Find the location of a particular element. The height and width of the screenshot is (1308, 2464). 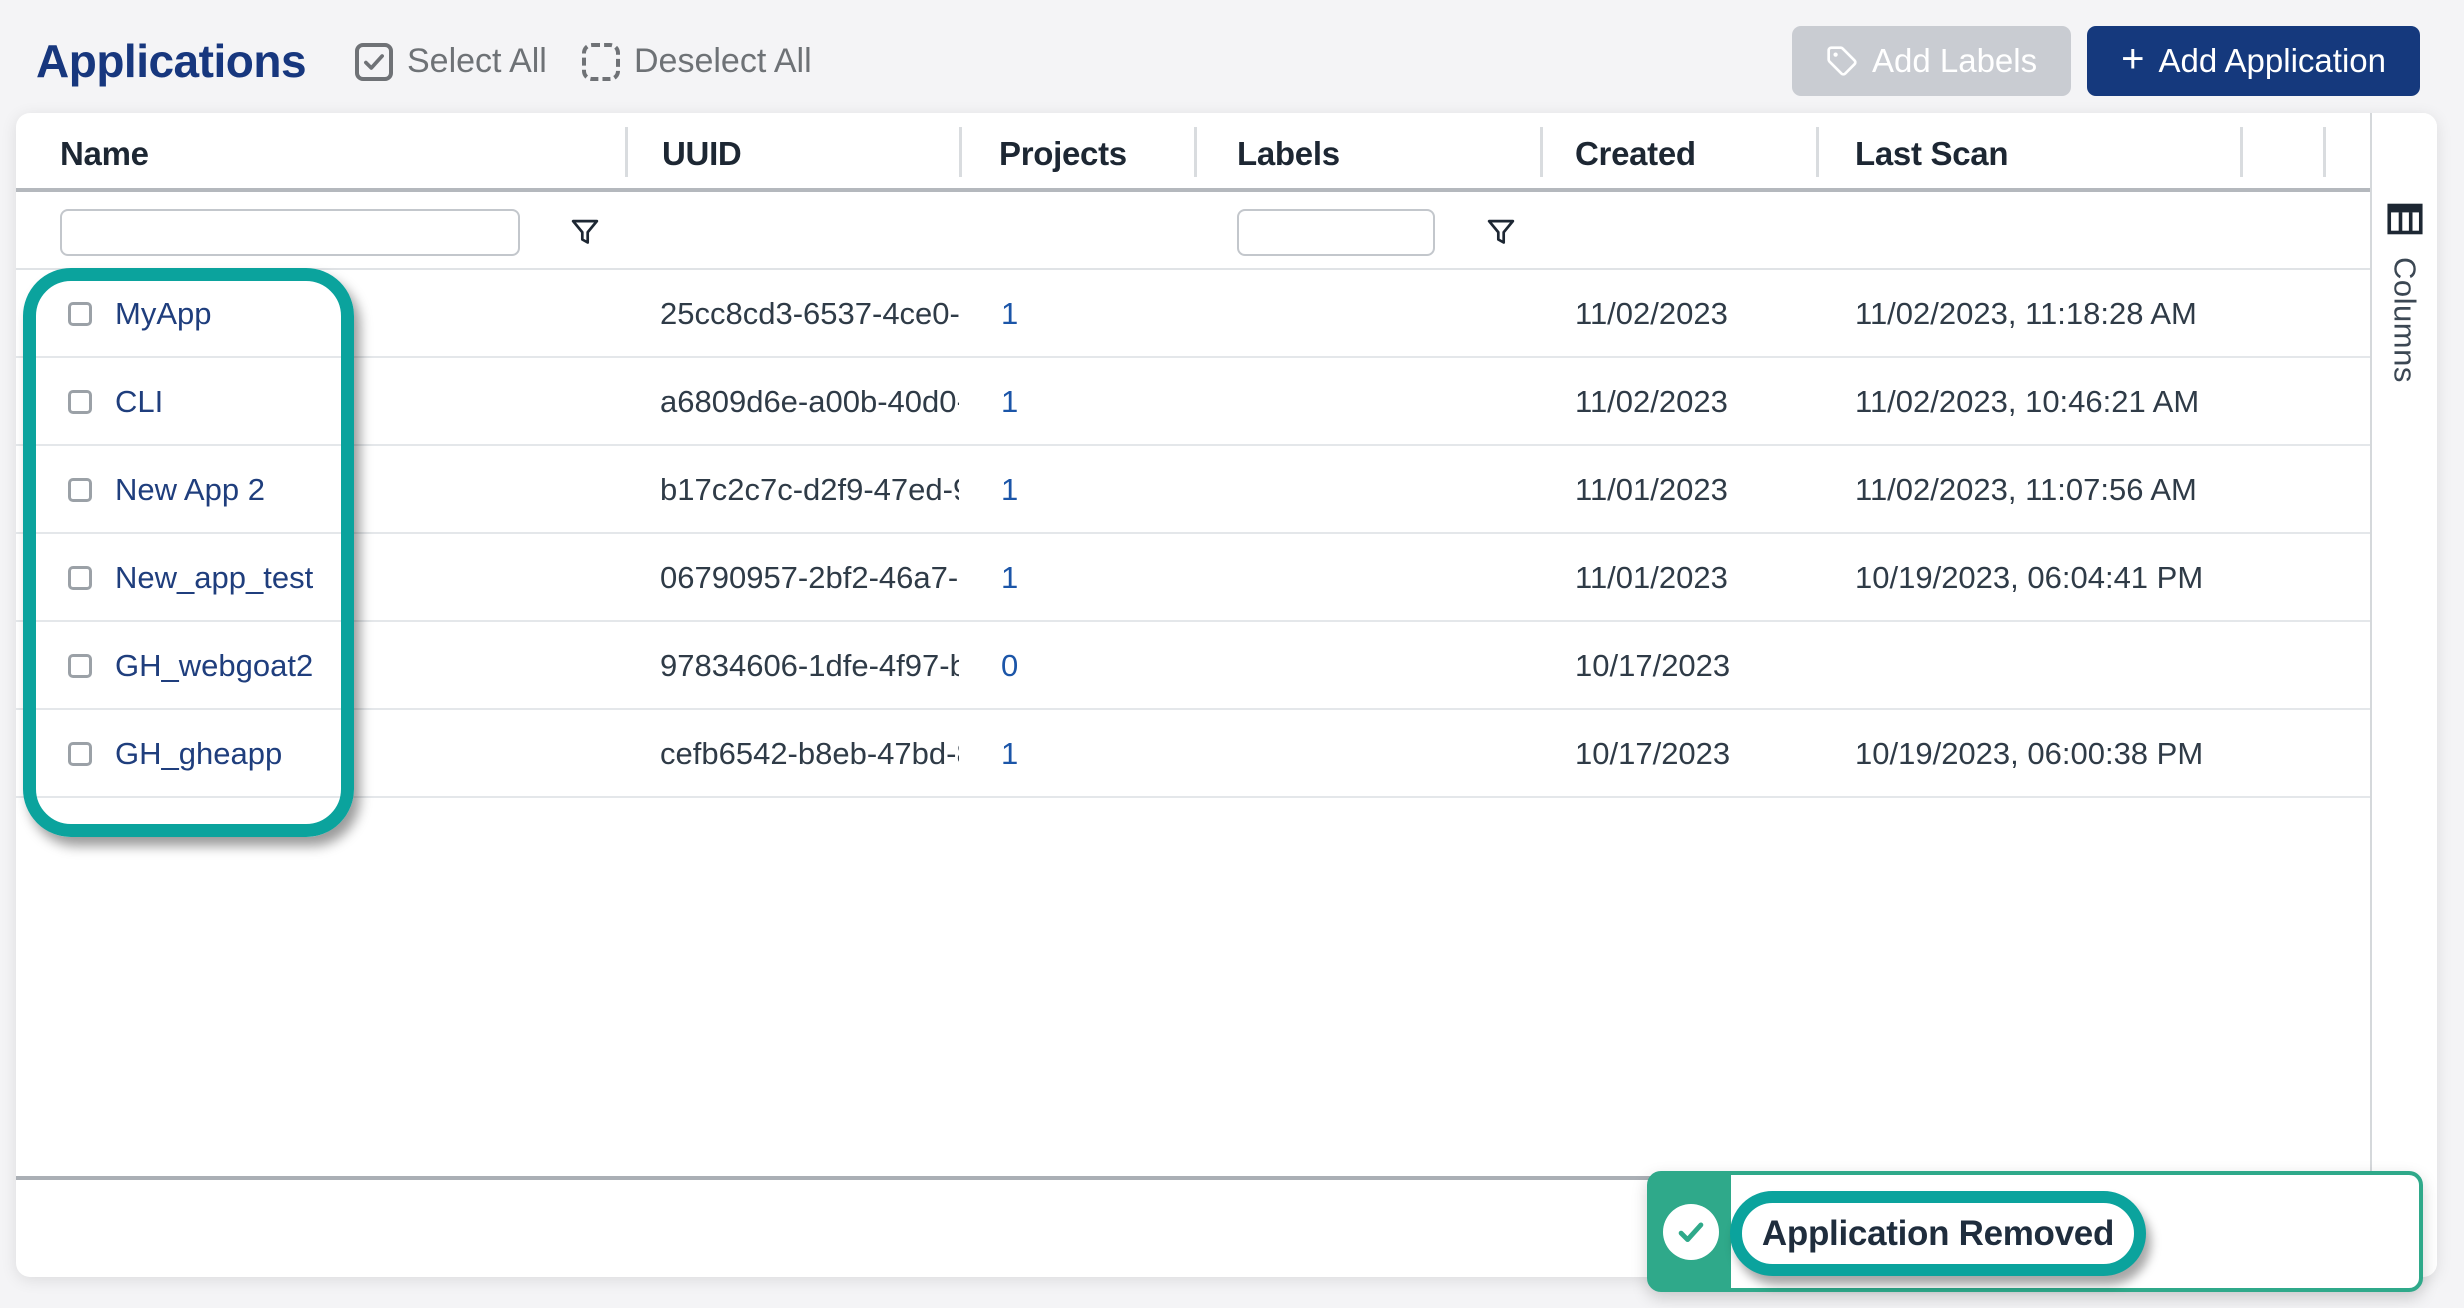

add-application-button: + Add Application is located at coordinates (2253, 61).